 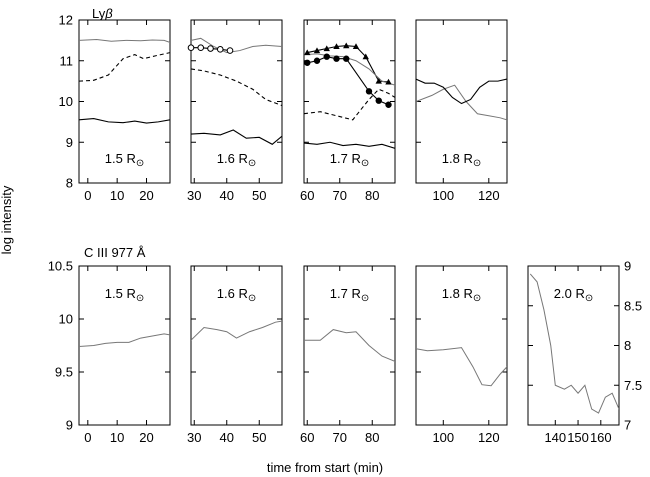 What do you see at coordinates (461, 295) in the screenshot?
I see `panel-label: 1.8 R⊙` at bounding box center [461, 295].